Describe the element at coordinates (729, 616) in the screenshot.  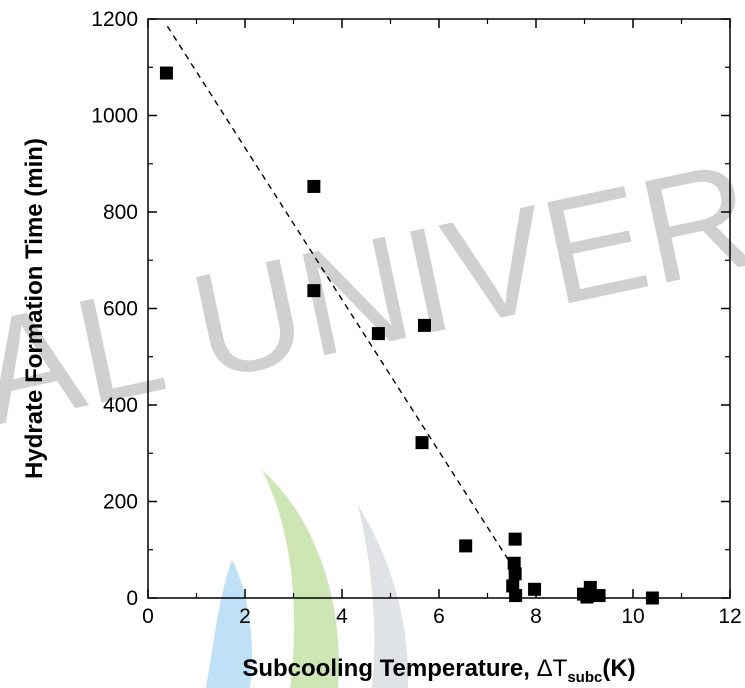
I see `x-tick-label: 12` at that location.